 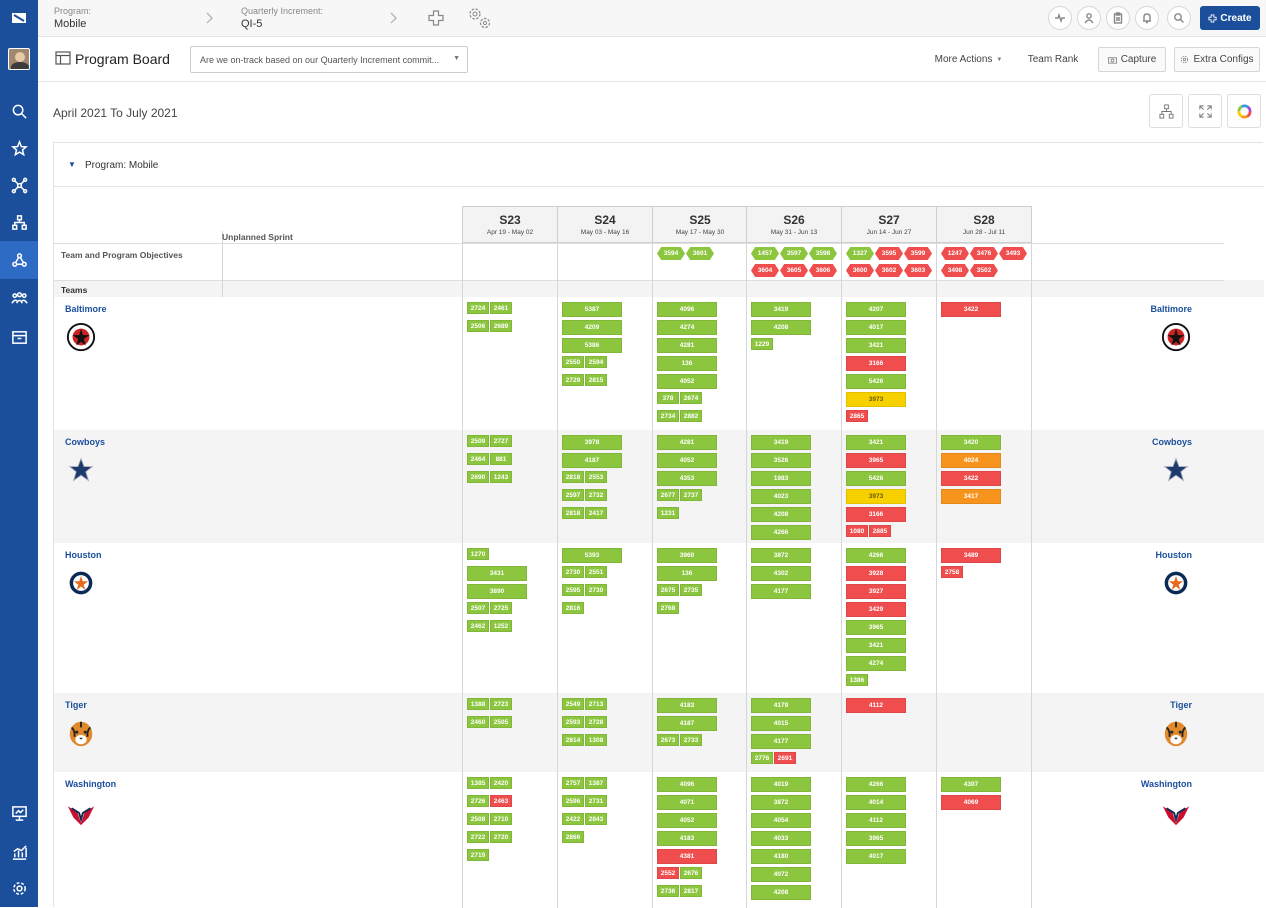 What do you see at coordinates (573, 572) in the screenshot?
I see `story-card: 2730` at bounding box center [573, 572].